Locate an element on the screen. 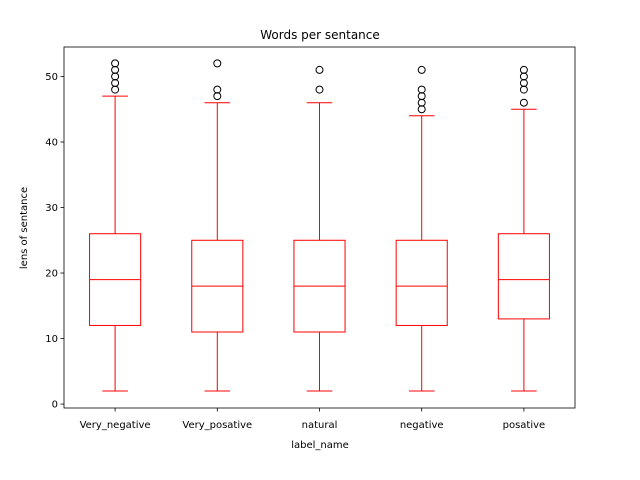 The width and height of the screenshot is (640, 480). y-tick-label: 30 is located at coordinates (51, 208).